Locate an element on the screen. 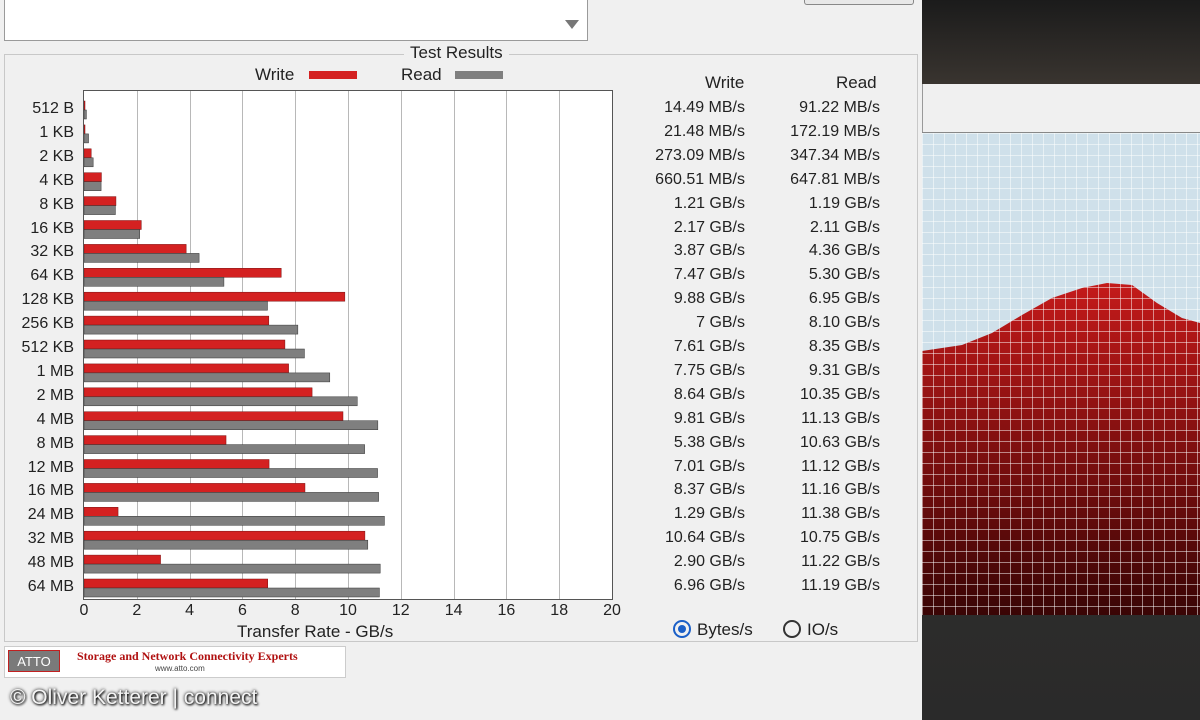 The height and width of the screenshot is (720, 1200). write-value: 8.37 GB/s is located at coordinates (709, 490).